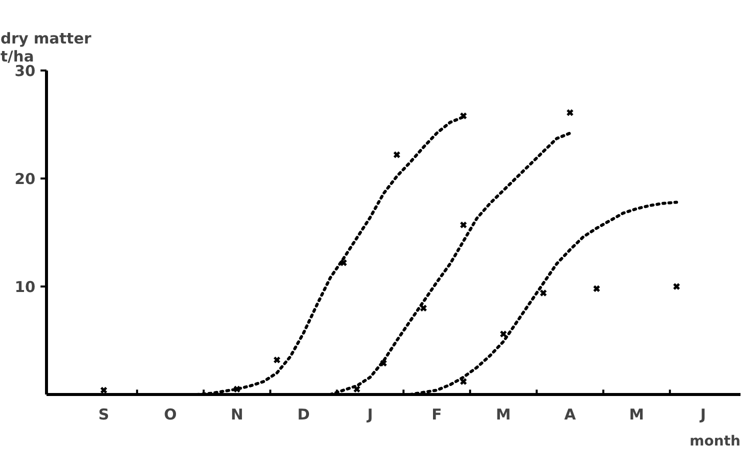  What do you see at coordinates (170, 415) in the screenshot?
I see `x-tick-label: O` at bounding box center [170, 415].